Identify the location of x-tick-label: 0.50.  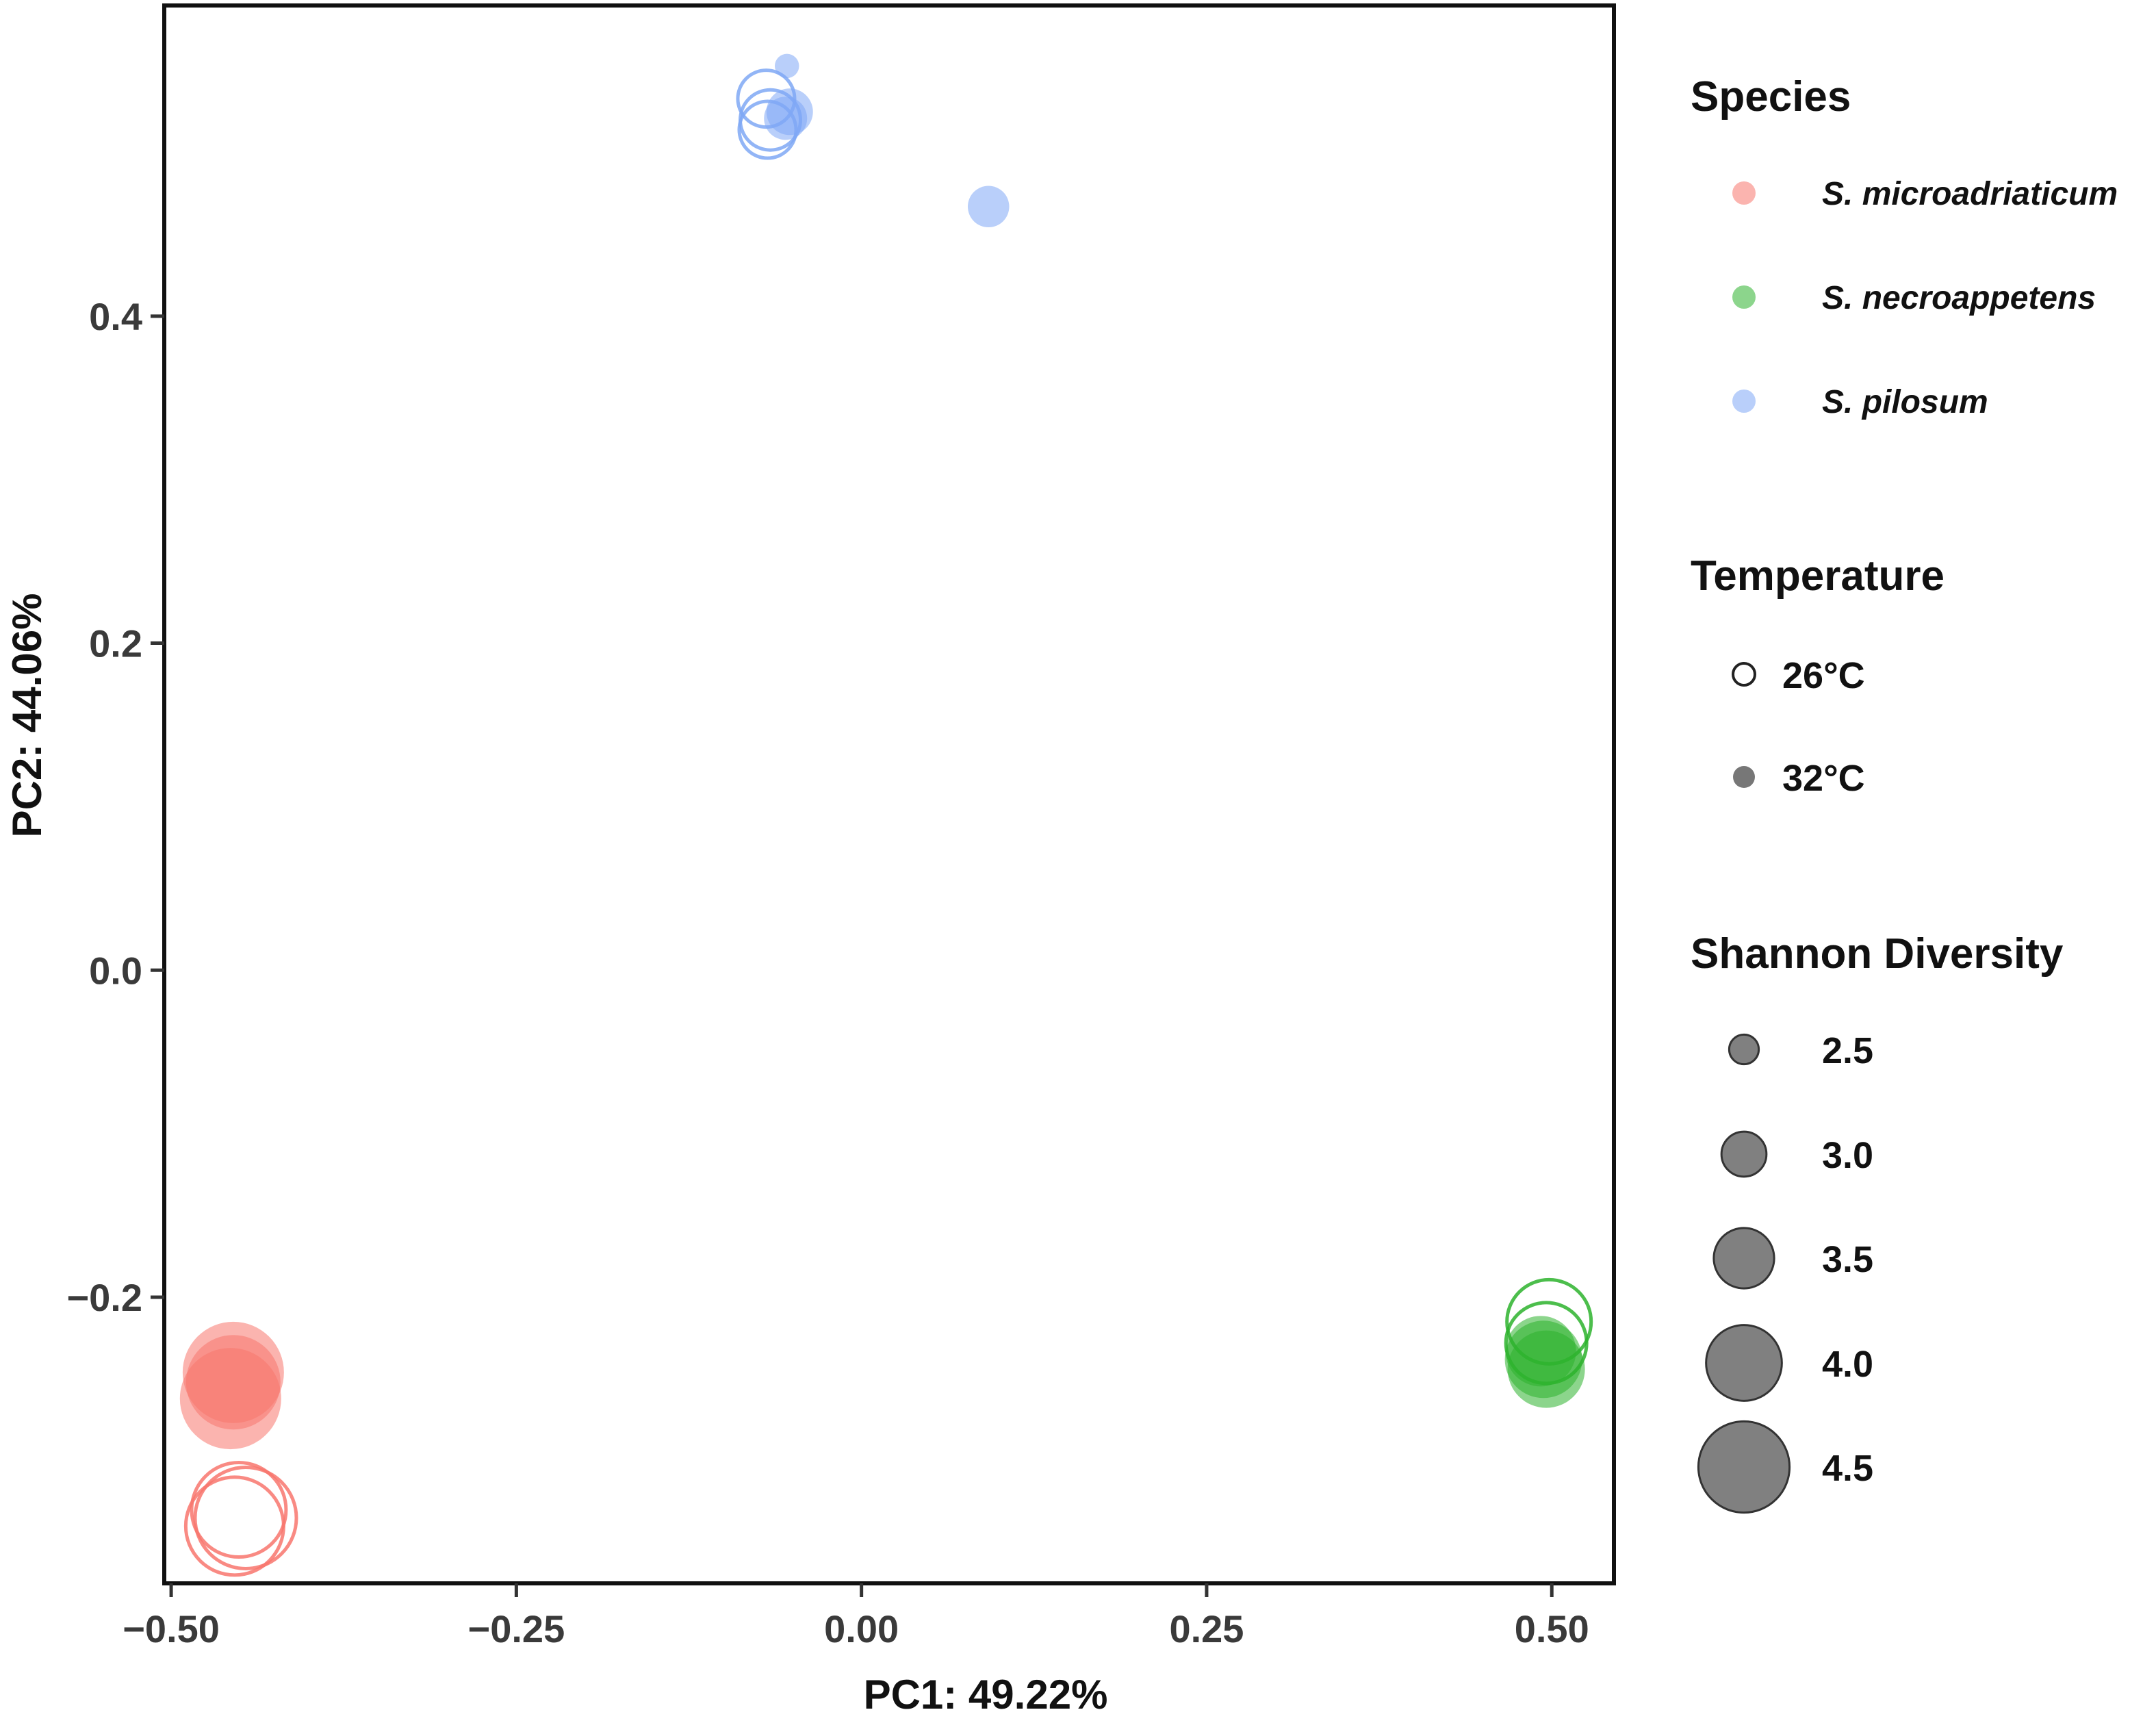
(1552, 1628).